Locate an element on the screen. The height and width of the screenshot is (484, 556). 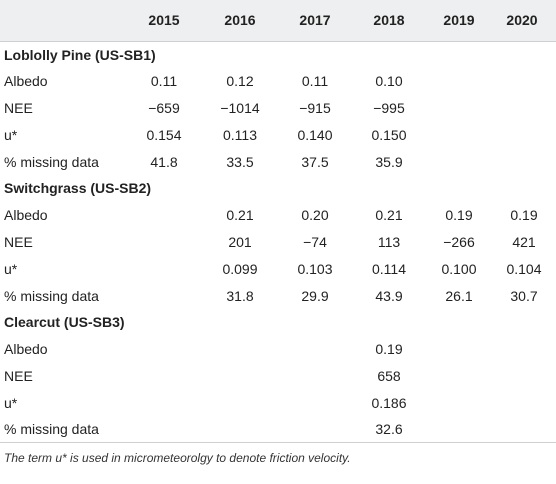
table-cell: −266 is located at coordinates (459, 241).